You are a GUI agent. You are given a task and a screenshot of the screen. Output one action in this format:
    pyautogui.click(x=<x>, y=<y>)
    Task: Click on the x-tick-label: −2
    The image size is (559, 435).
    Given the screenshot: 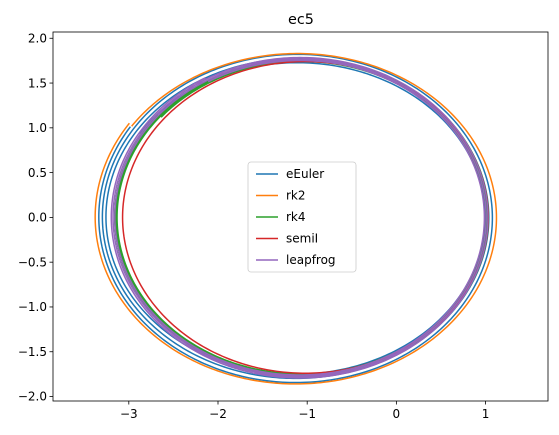 What is the action you would take?
    pyautogui.click(x=218, y=414)
    